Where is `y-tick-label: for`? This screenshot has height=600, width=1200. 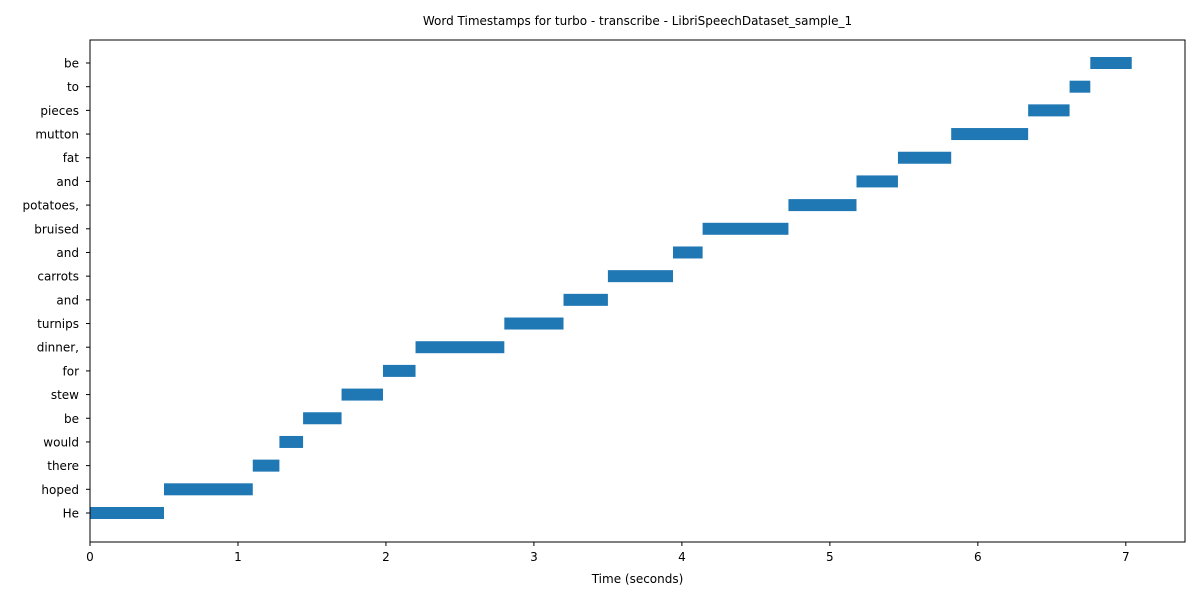 y-tick-label: for is located at coordinates (71, 371).